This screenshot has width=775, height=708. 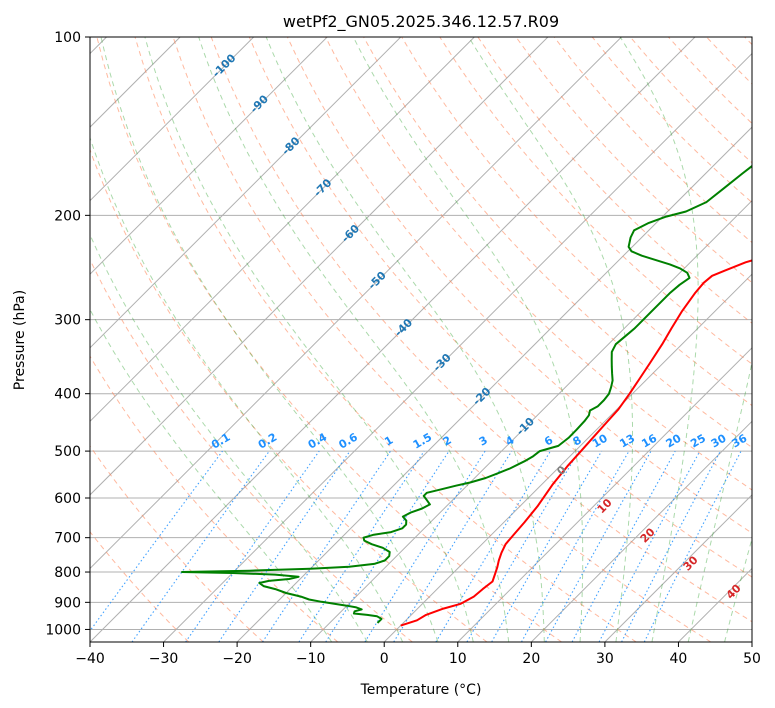 I want to click on y-tick-label: 200, so click(x=67, y=216).